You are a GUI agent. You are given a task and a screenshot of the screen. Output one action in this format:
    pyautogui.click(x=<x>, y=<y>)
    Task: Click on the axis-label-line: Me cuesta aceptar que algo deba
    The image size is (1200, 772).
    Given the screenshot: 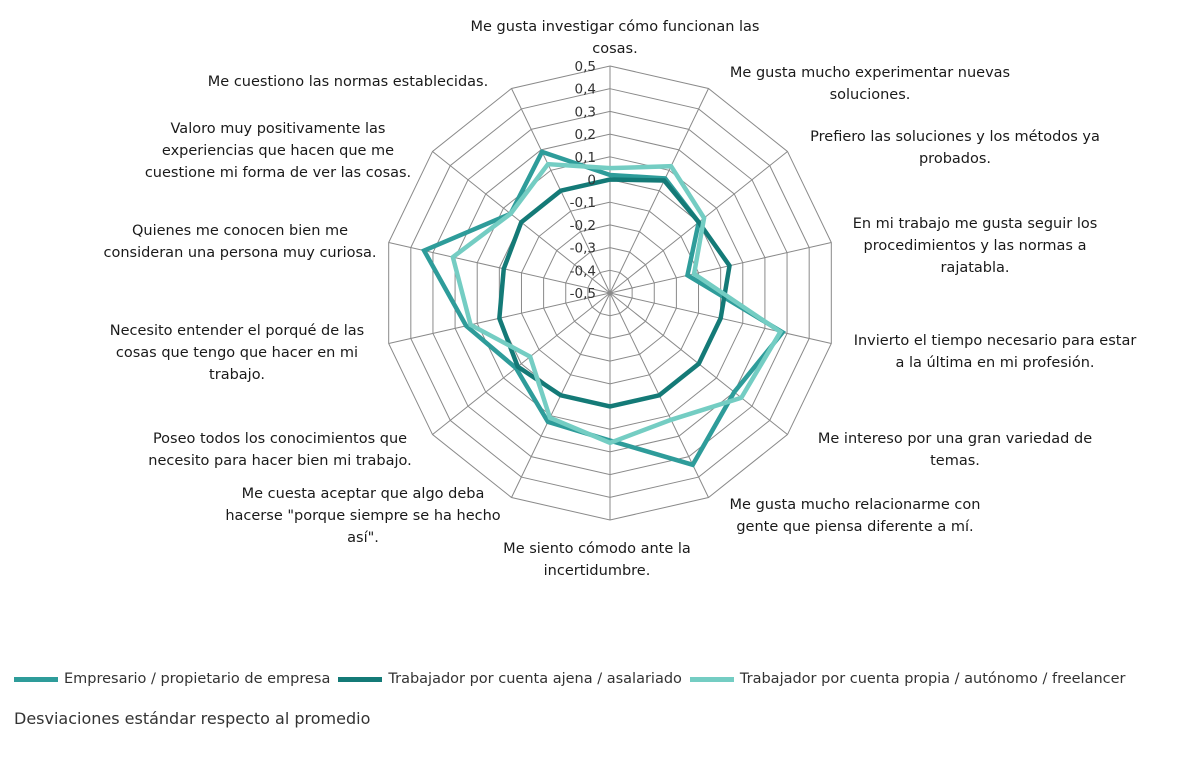 What is the action you would take?
    pyautogui.click(x=363, y=494)
    